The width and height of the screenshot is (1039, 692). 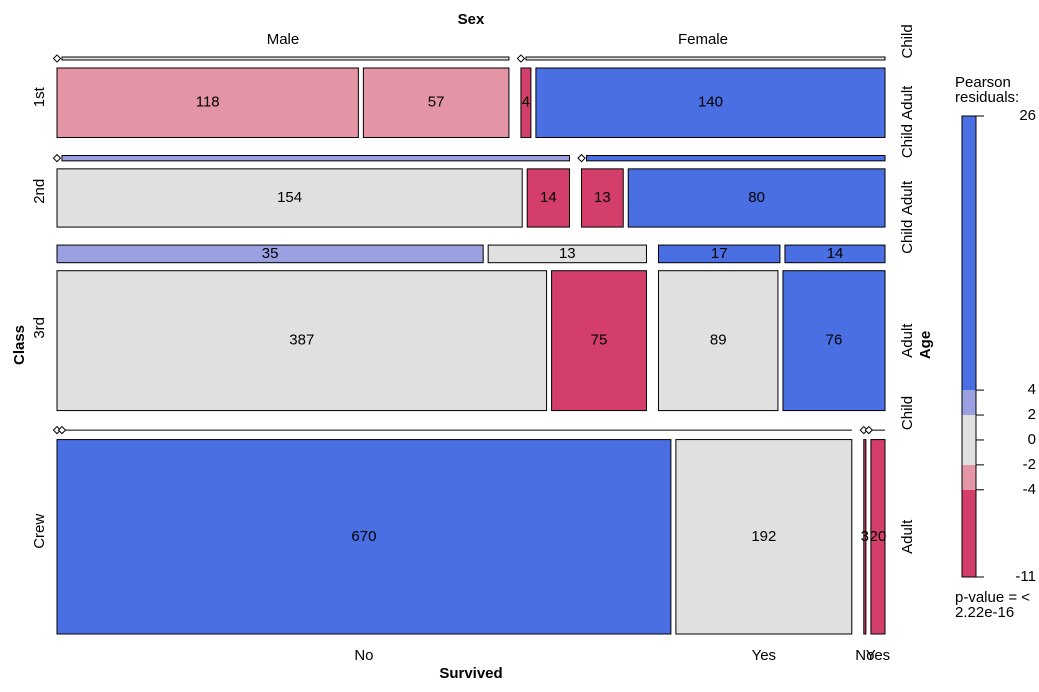 I want to click on cell-label: 154, so click(x=289, y=197).